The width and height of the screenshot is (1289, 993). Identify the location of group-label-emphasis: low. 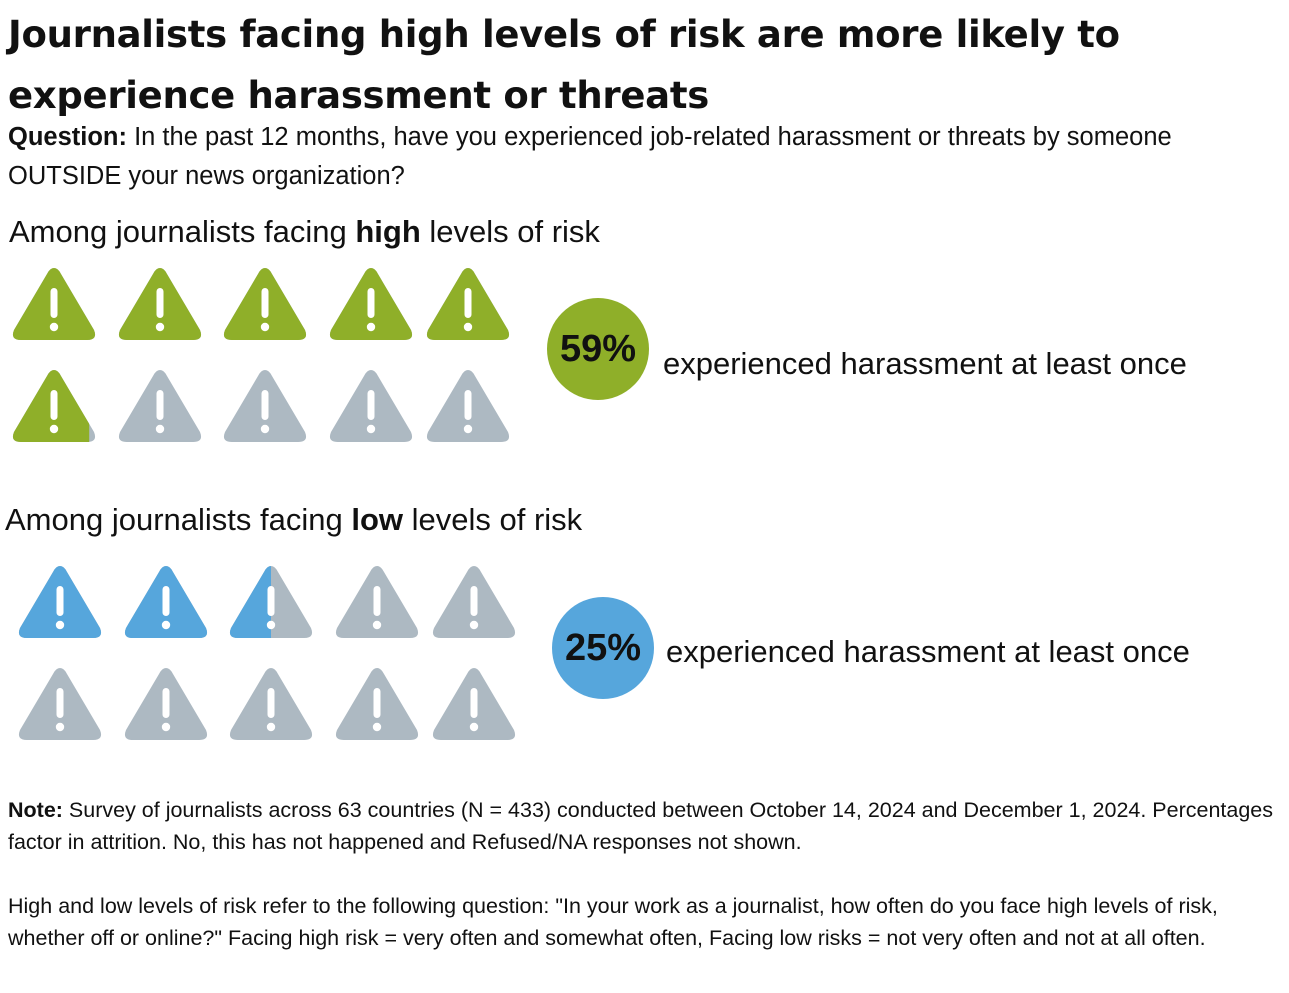
(377, 519).